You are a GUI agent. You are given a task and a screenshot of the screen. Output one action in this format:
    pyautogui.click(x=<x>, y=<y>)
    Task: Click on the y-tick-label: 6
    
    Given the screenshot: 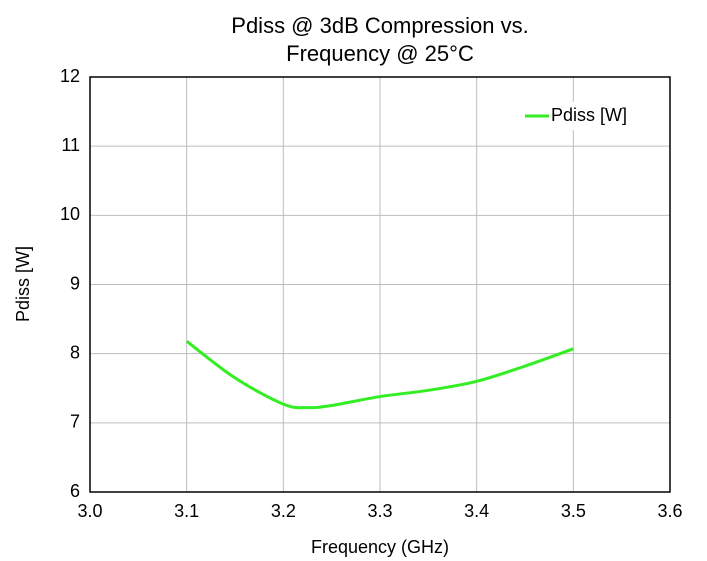 What is the action you would take?
    pyautogui.click(x=75, y=491)
    